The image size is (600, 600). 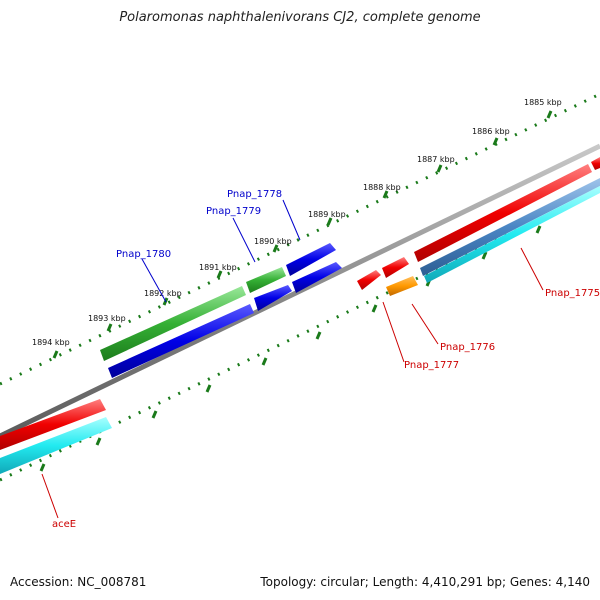 I want to click on gene-label-pnap-1777: Pnap_1777, so click(x=431, y=365).